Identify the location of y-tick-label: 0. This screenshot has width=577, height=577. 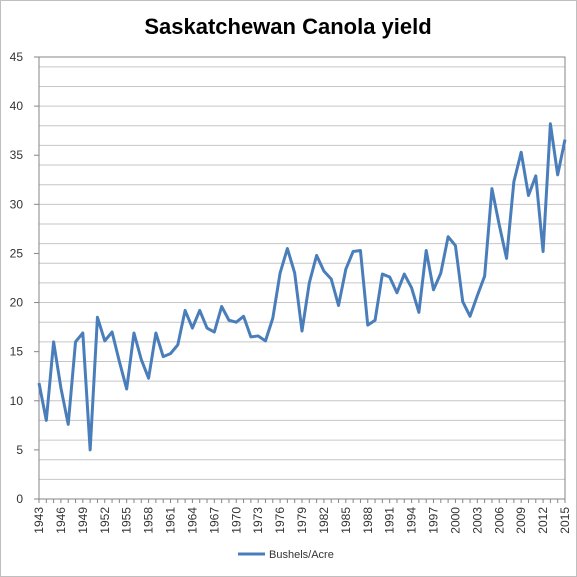
(19, 499).